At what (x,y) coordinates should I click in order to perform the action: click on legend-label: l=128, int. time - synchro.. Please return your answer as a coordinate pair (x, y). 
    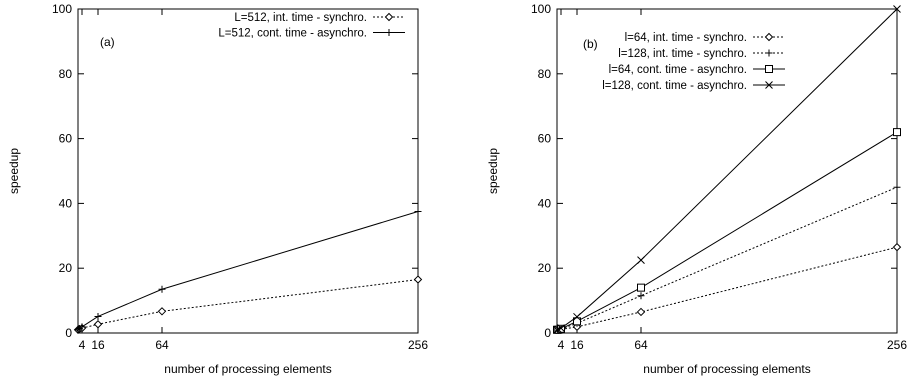
    Looking at the image, I should click on (682, 54).